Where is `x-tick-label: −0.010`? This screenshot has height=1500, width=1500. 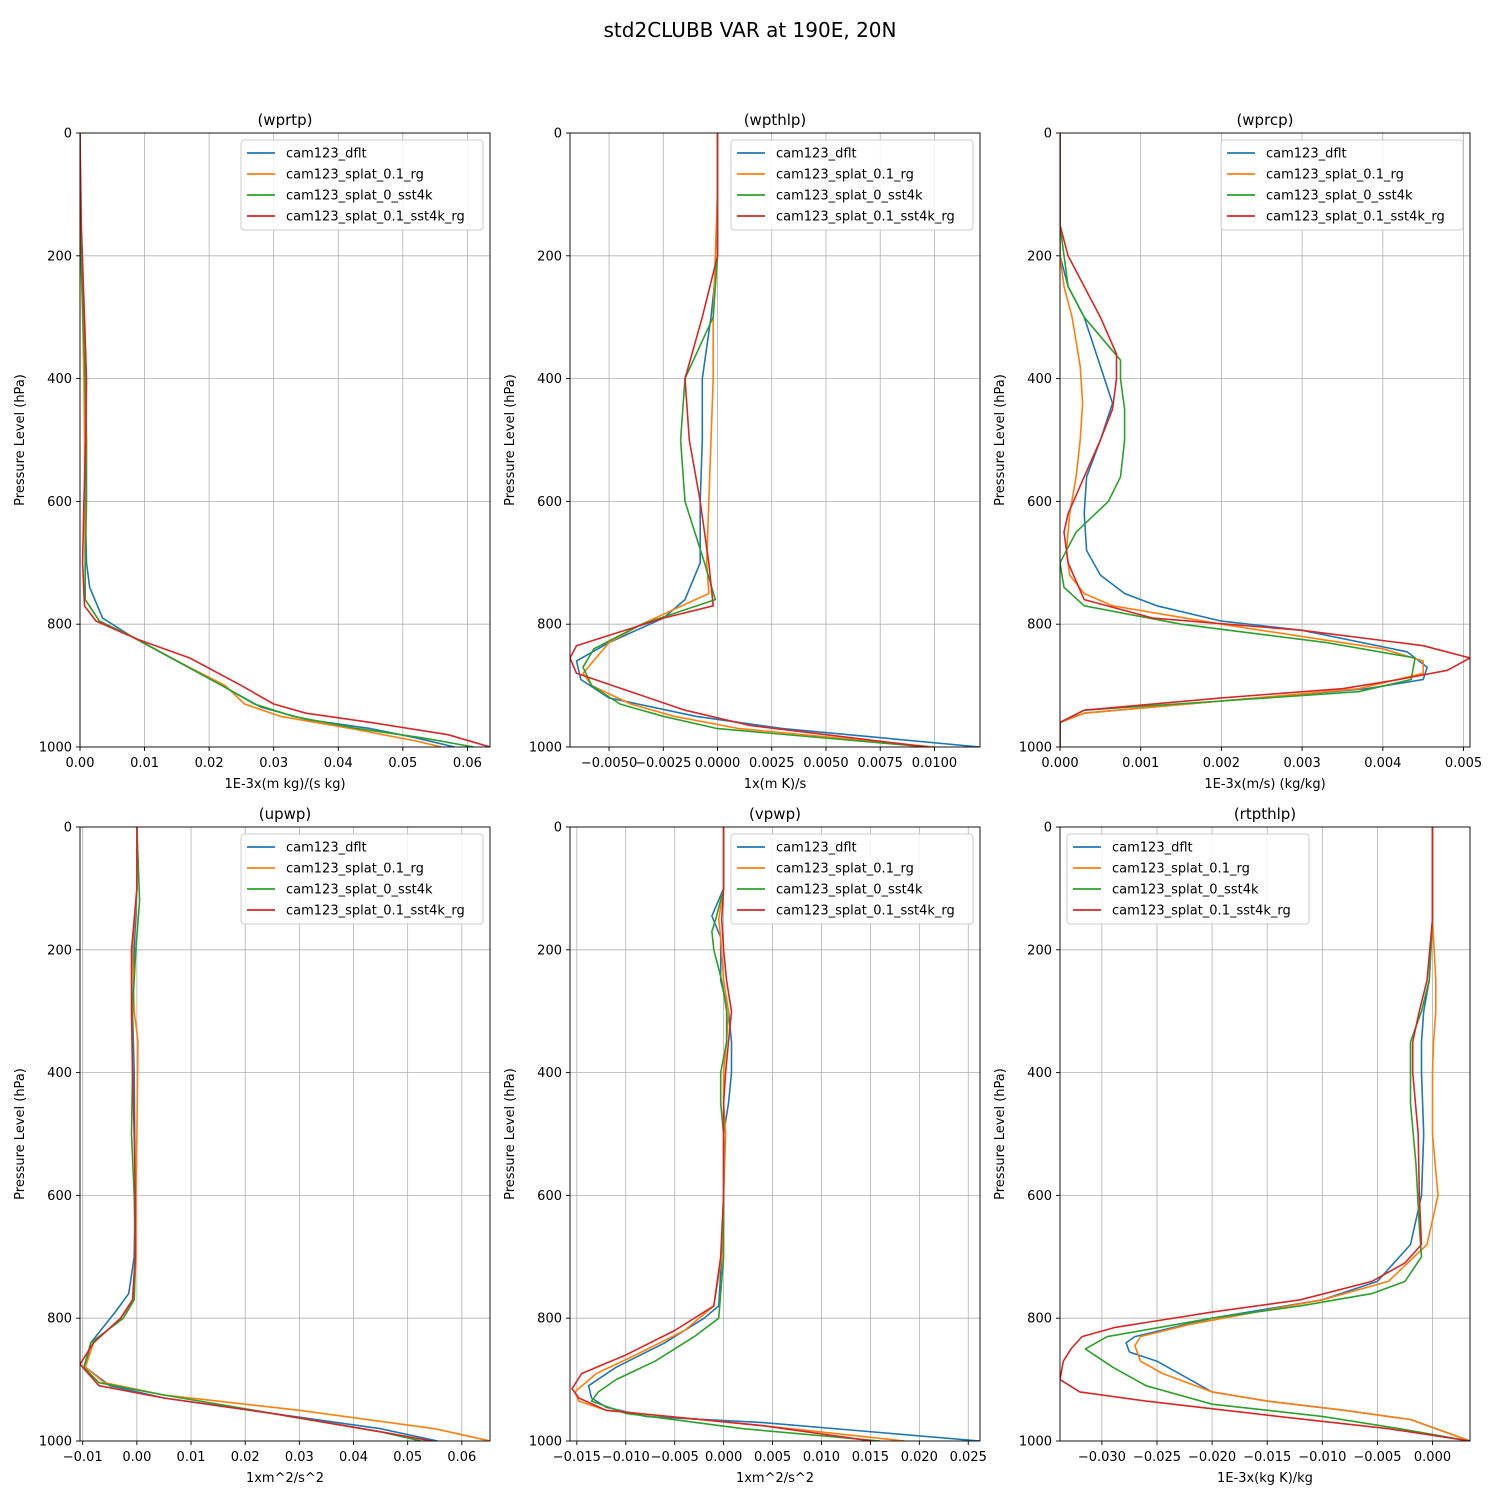
x-tick-label: −0.010 is located at coordinates (626, 1457).